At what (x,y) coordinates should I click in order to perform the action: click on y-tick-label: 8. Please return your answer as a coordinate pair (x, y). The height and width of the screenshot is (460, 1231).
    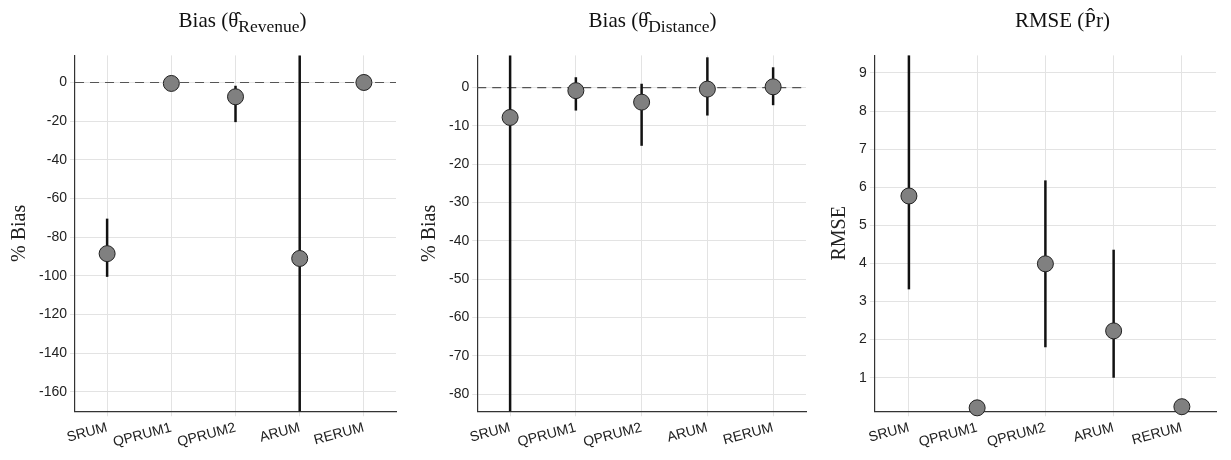
    Looking at the image, I should click on (862, 109).